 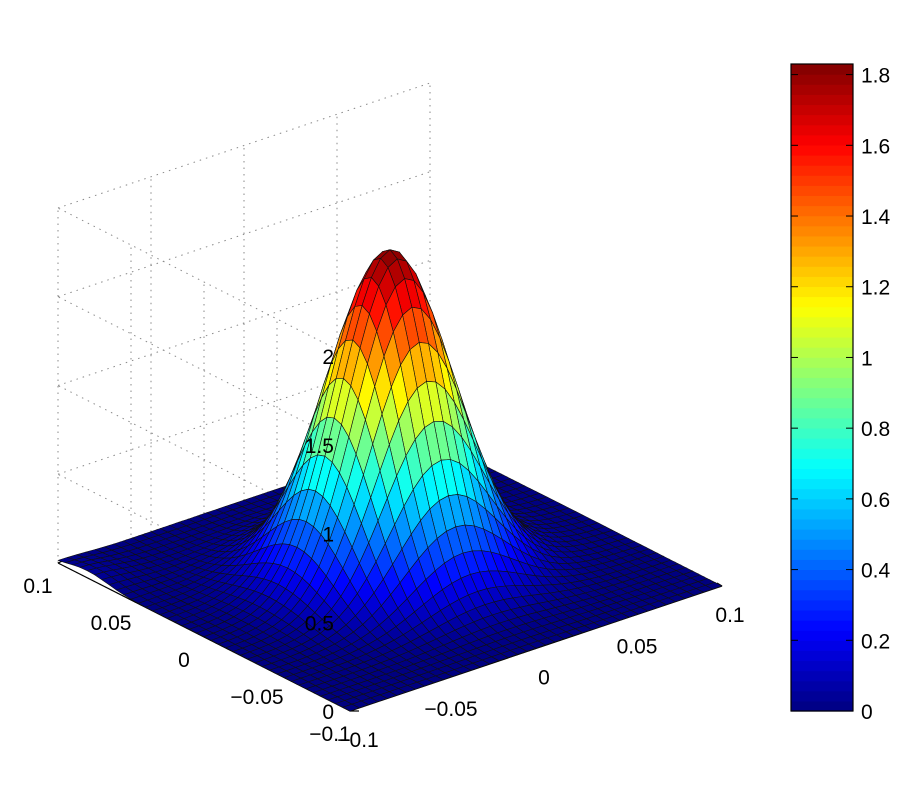 I want to click on colorbar-tick-label: 1, so click(x=867, y=358).